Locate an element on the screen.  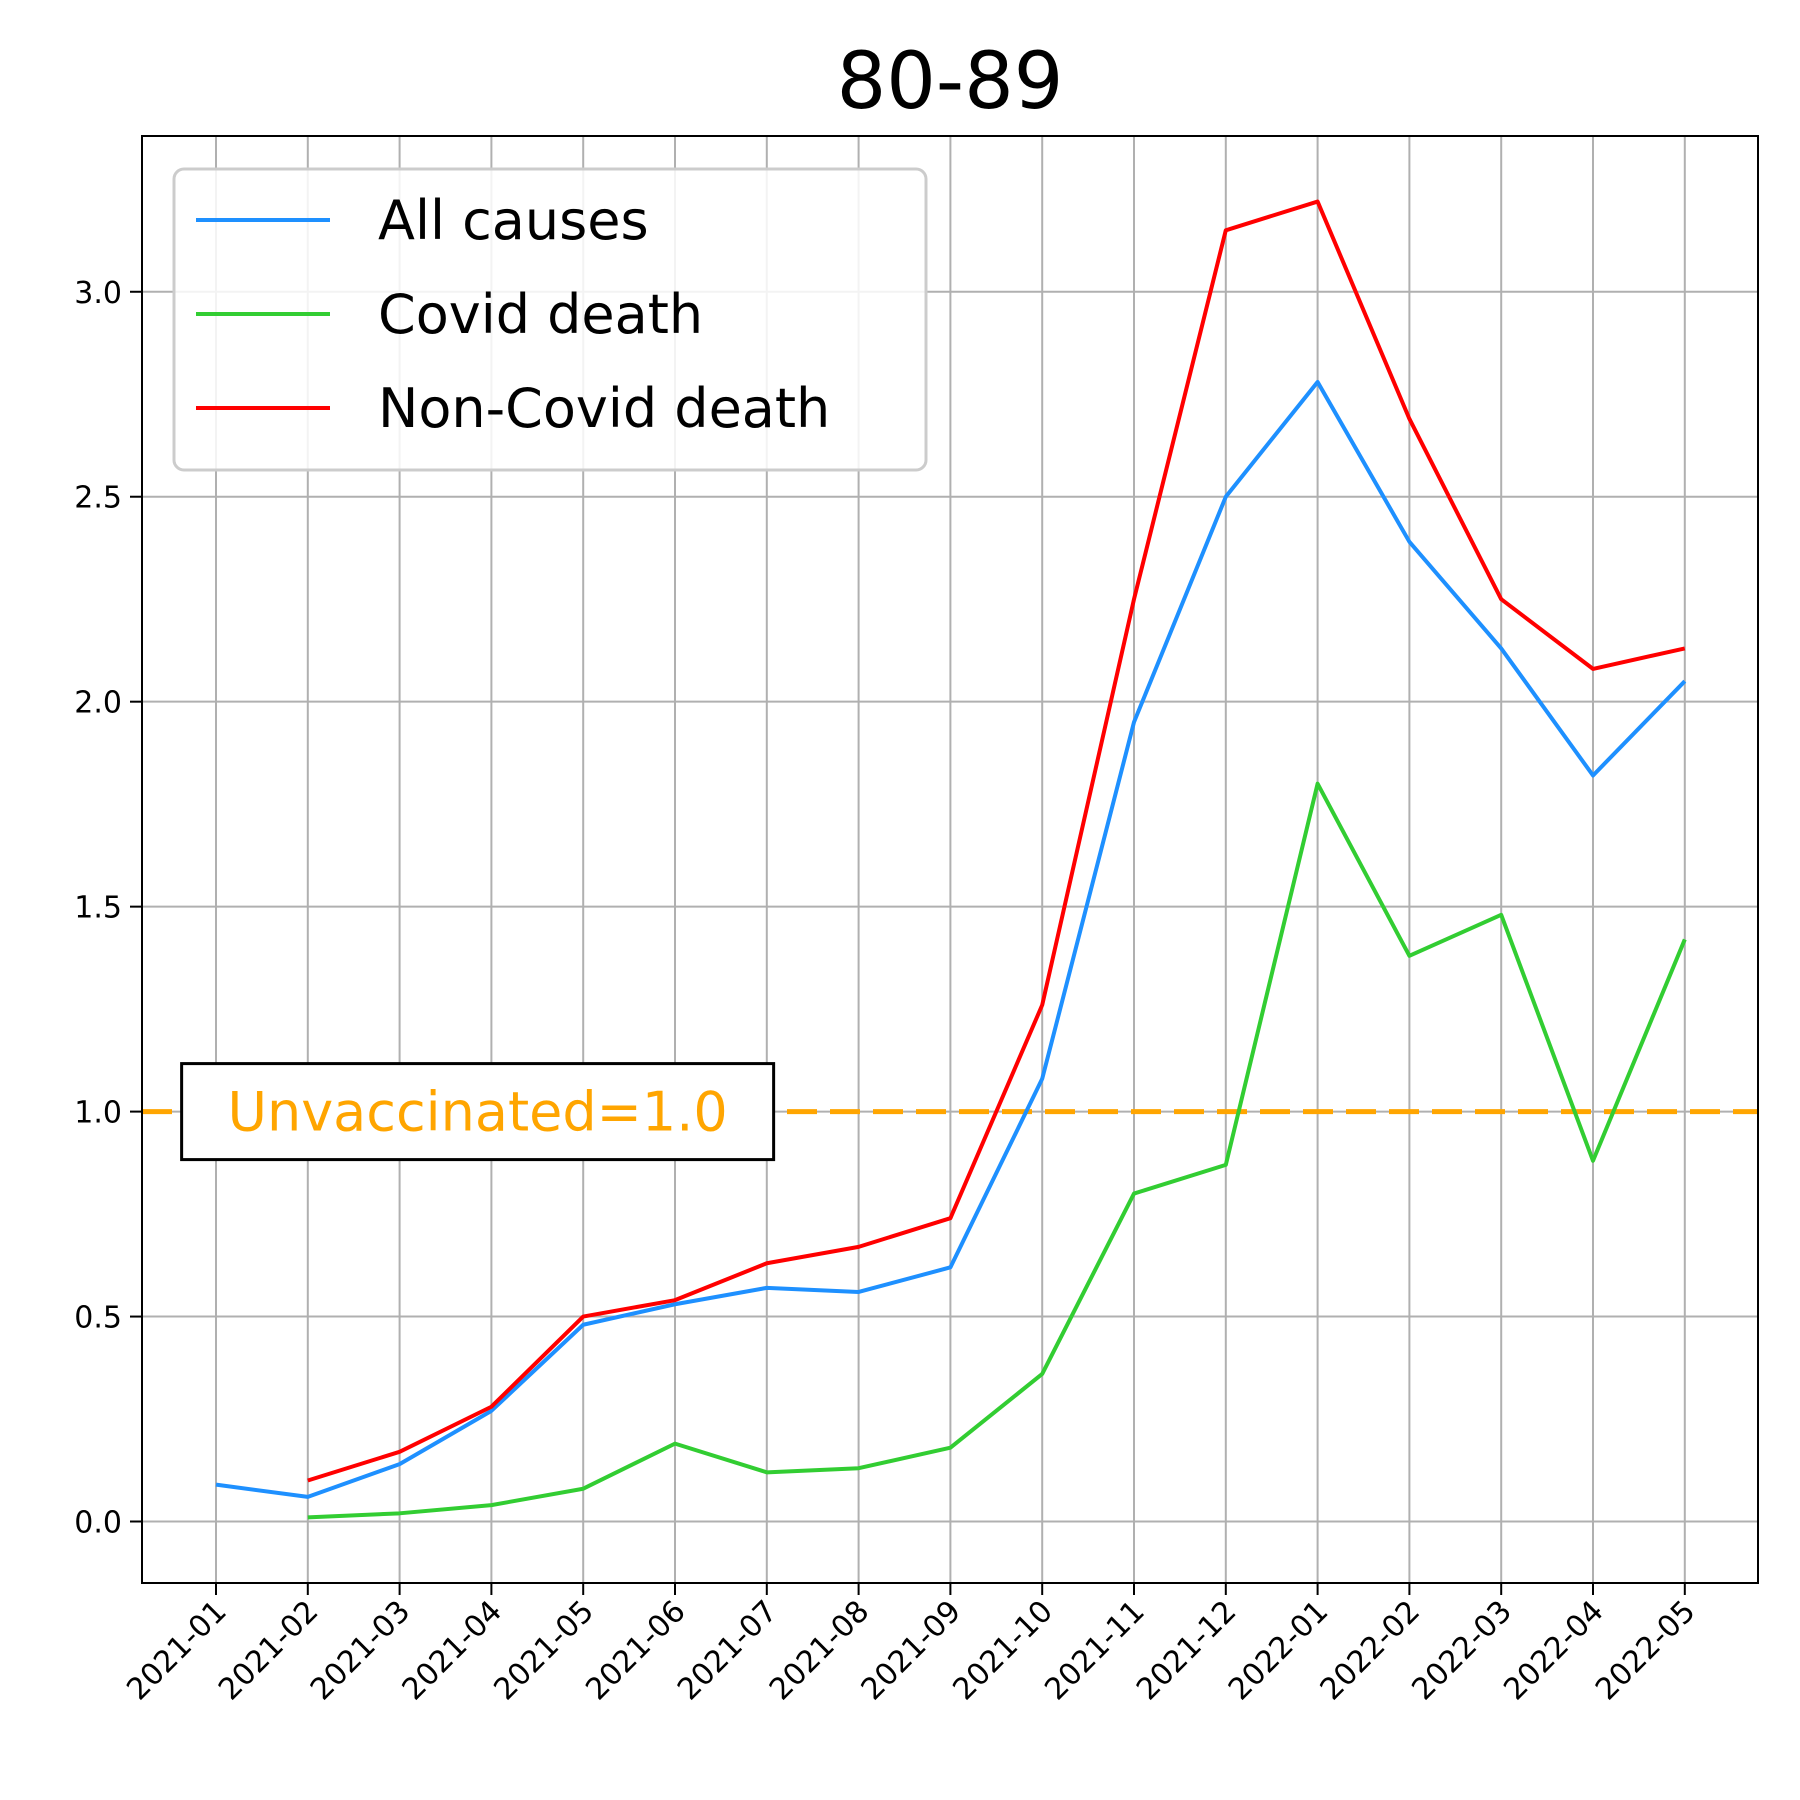
x-tick-label: 2021-06 is located at coordinates (635, 1650).